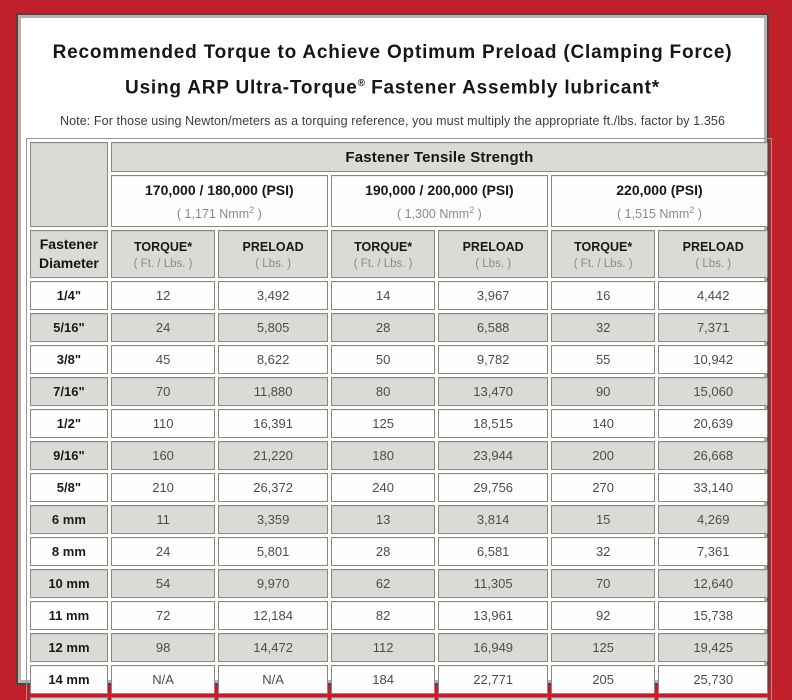 This screenshot has height=700, width=792. What do you see at coordinates (163, 584) in the screenshot?
I see `torque-value-cell: 54` at bounding box center [163, 584].